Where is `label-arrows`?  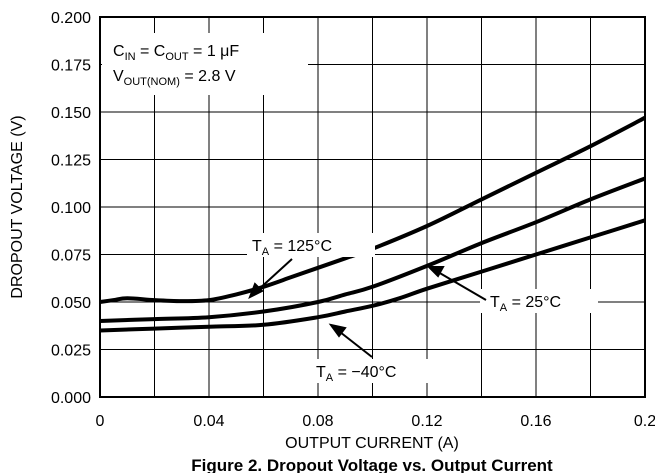 label-arrows is located at coordinates (367, 308).